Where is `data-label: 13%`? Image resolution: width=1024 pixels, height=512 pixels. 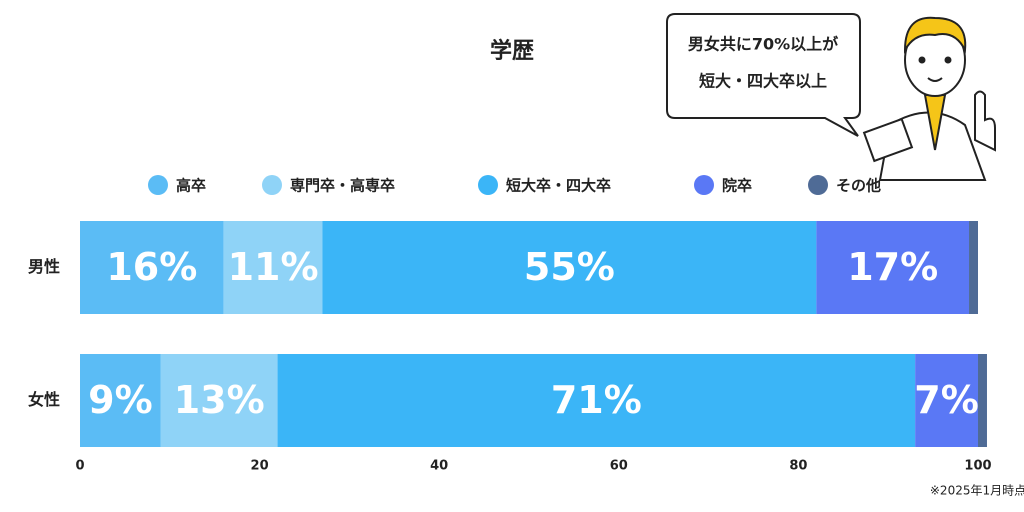 data-label: 13% is located at coordinates (219, 400).